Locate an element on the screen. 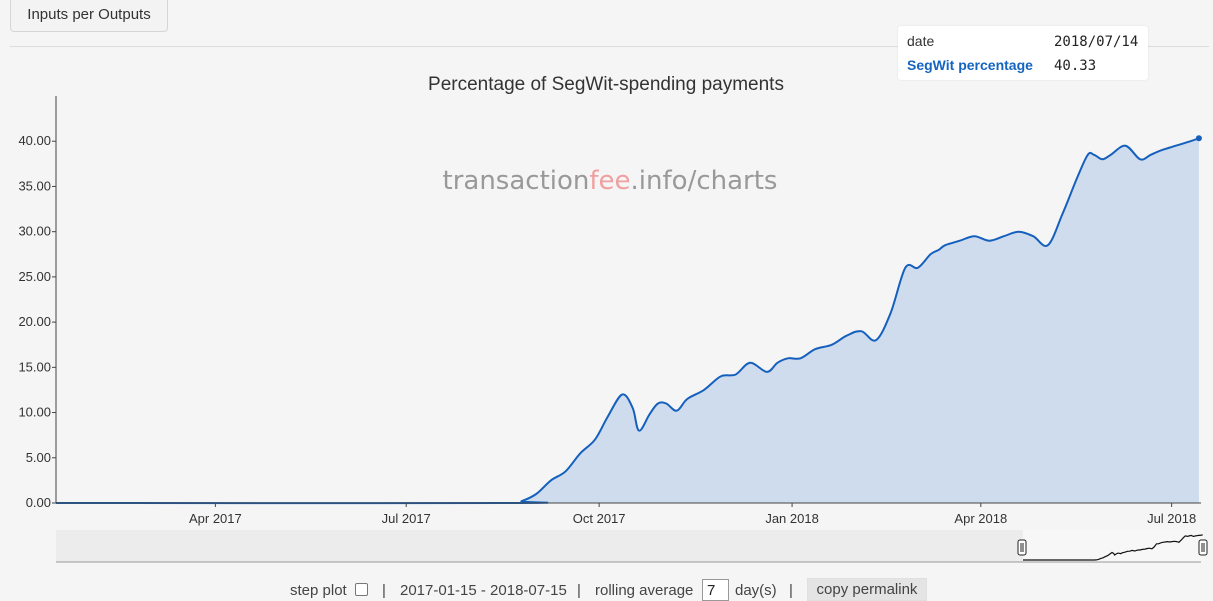 The image size is (1213, 601). inputs-per-outputs-tab: Inputs per Outputs is located at coordinates (89, 16).